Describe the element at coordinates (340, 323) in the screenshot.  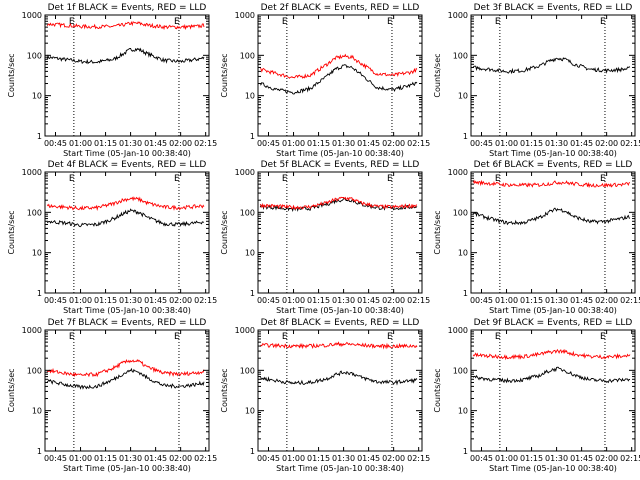
I see `panel-title: Det 8f BLACK = Events, RED = LLD` at that location.